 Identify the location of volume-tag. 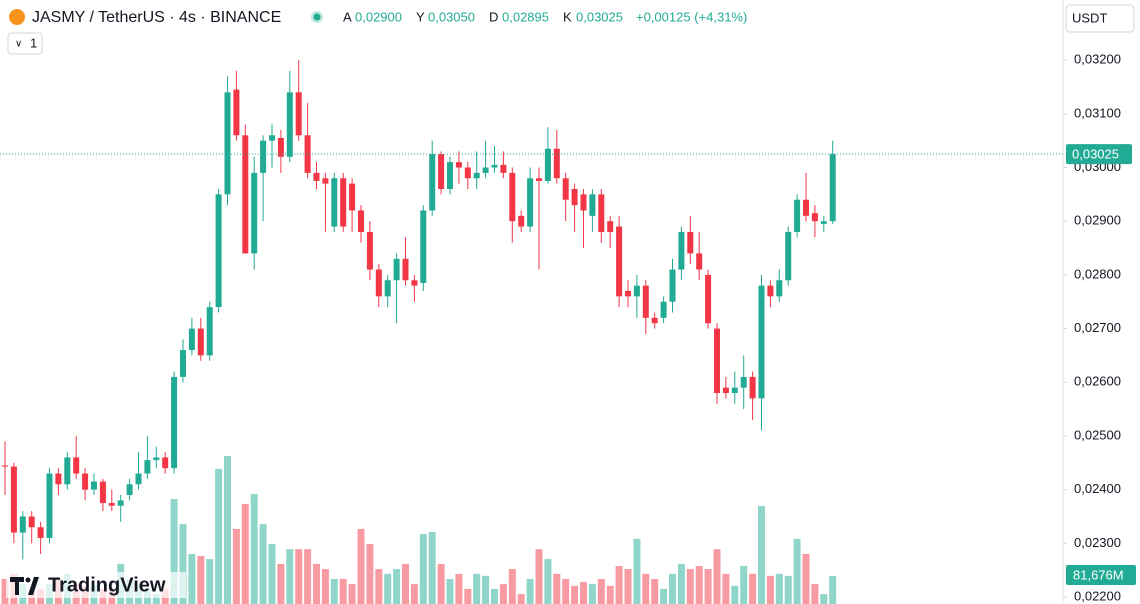
(1101, 575).